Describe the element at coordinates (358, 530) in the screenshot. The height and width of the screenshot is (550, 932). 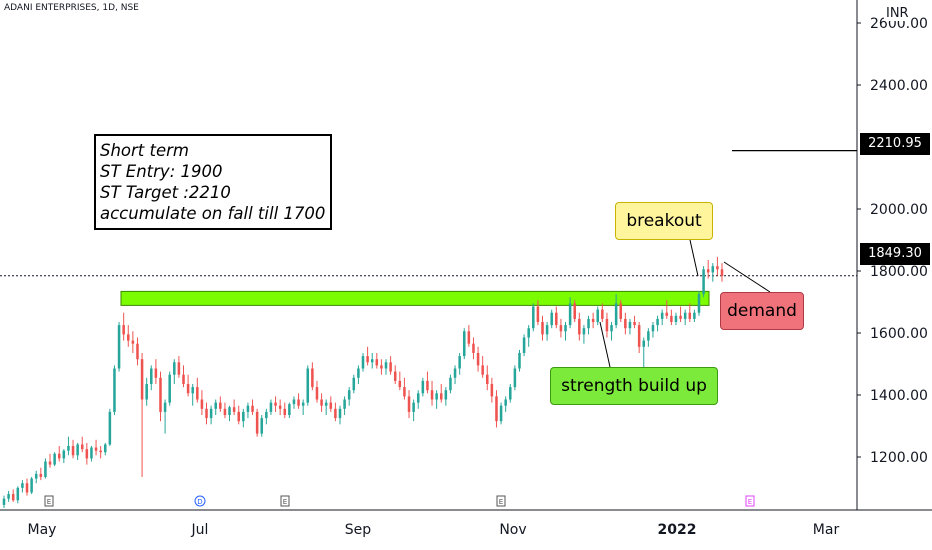
I see `x-tick-label: Sep` at that location.